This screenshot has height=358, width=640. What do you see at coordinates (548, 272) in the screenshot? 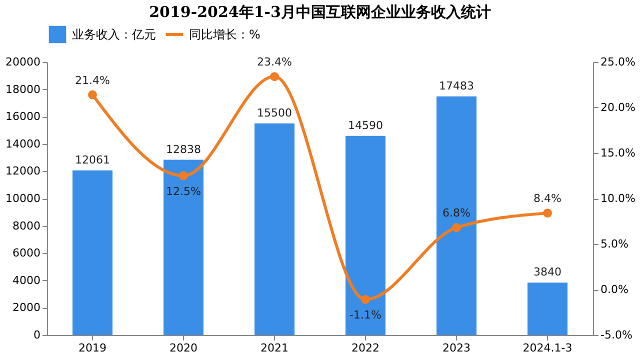
I see `data-label: 3840` at bounding box center [548, 272].